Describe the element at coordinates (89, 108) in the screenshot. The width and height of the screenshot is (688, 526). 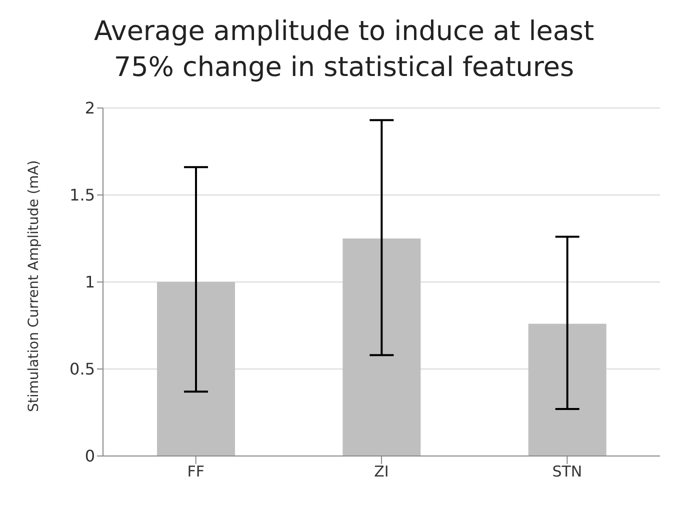
I see `y-tick-label: 2` at that location.